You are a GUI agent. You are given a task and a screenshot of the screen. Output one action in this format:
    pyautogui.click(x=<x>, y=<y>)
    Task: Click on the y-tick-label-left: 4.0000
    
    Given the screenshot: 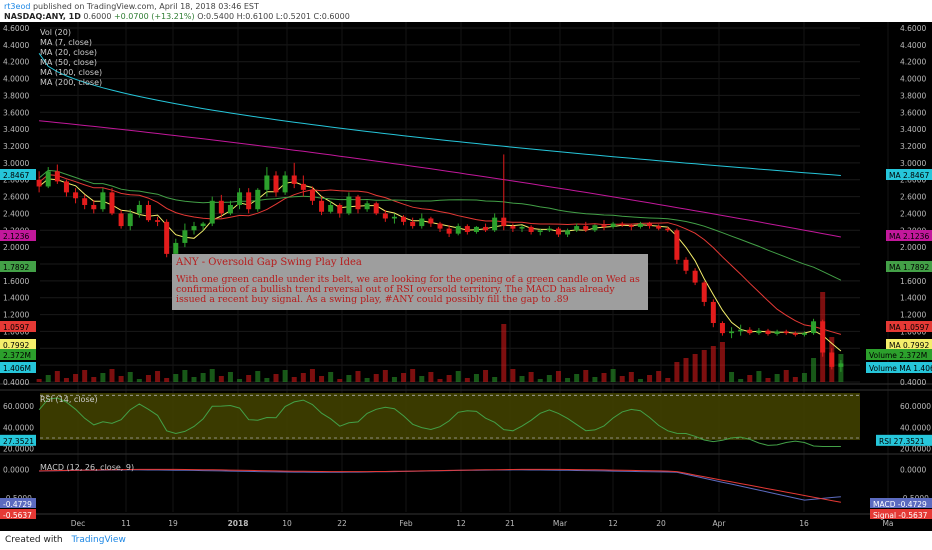 What is the action you would take?
    pyautogui.click(x=16, y=79)
    